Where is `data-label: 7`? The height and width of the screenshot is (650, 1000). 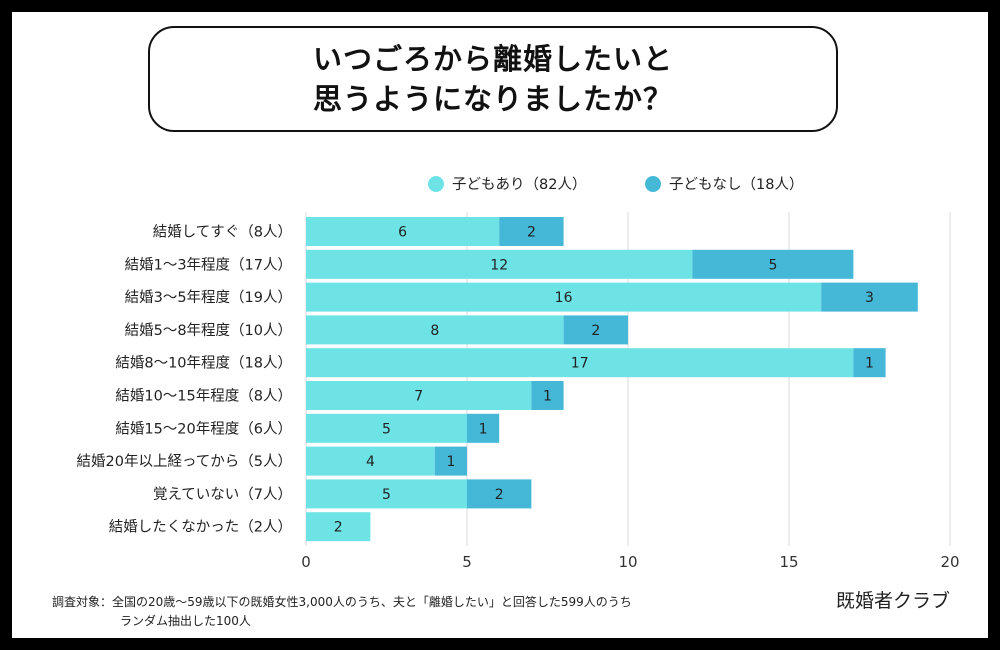
data-label: 7 is located at coordinates (418, 397).